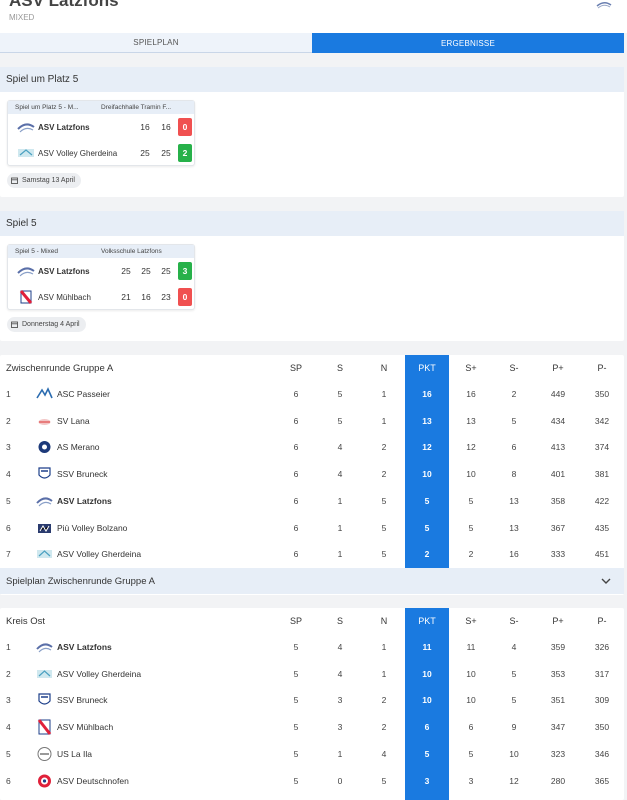 Image resolution: width=627 pixels, height=800 pixels. Describe the element at coordinates (558, 647) in the screenshot. I see `stat-cell: 359` at that location.